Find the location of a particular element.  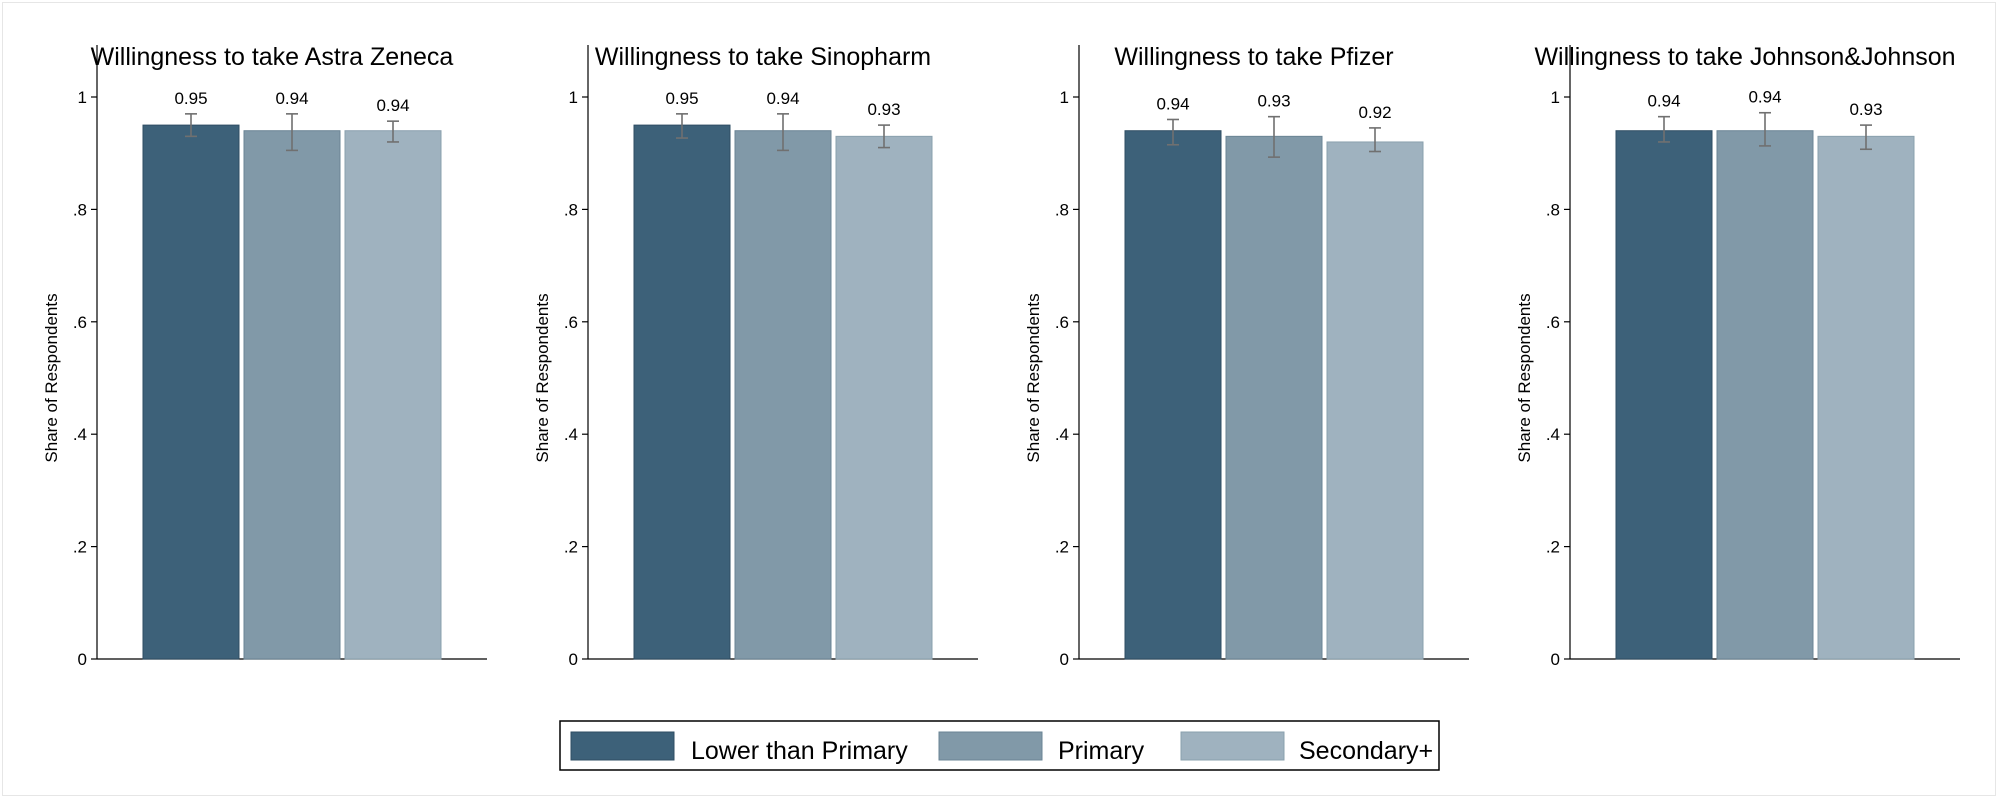

panel-title: Willingness to take Pfizer is located at coordinates (1253, 57).